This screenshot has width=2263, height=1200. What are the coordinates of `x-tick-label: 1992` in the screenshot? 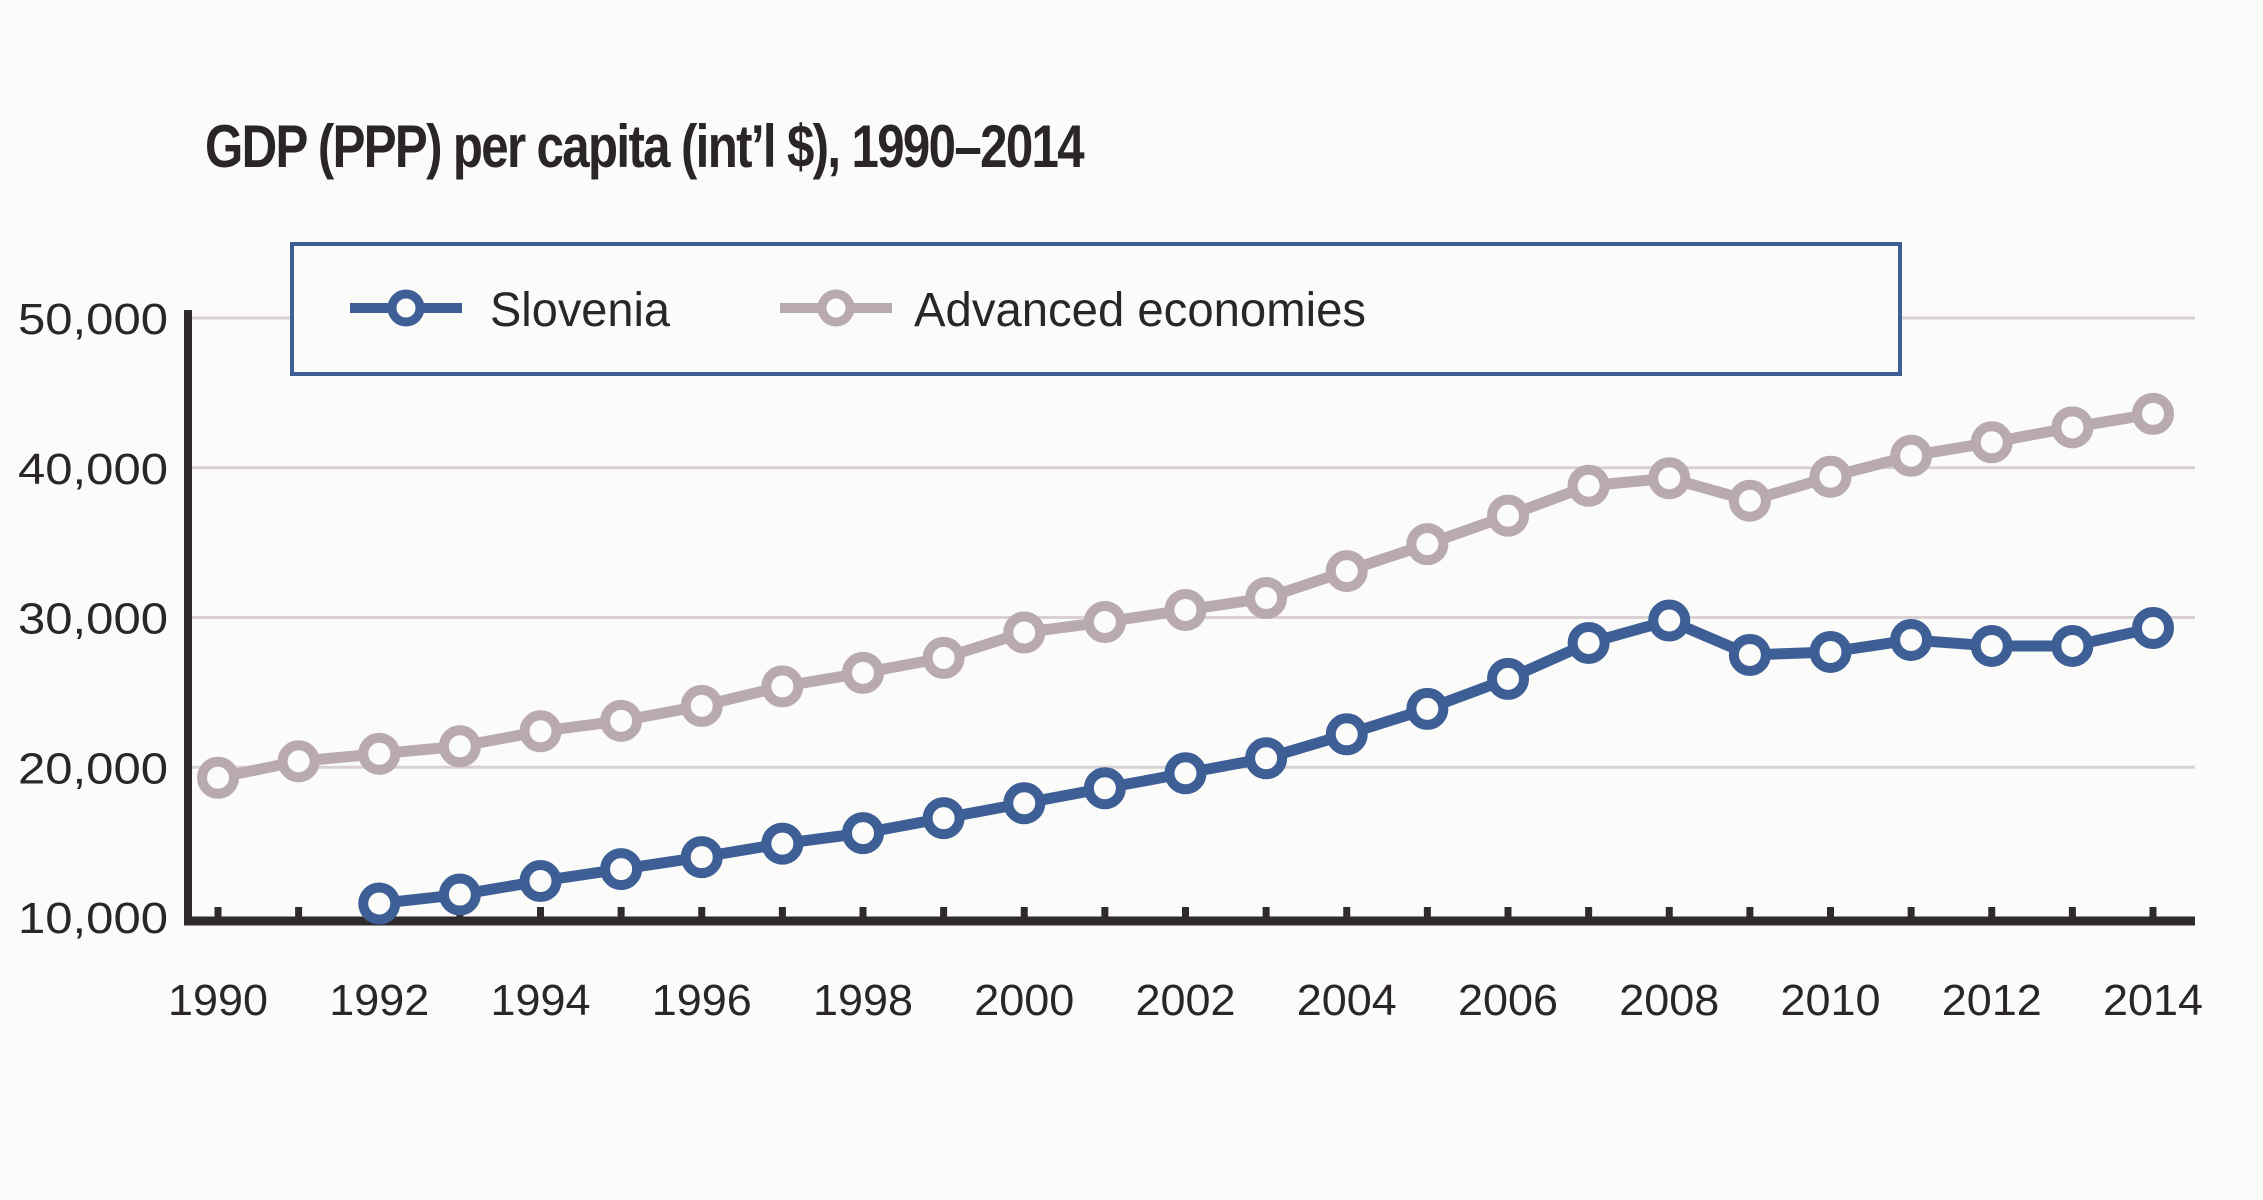 It's located at (379, 1000).